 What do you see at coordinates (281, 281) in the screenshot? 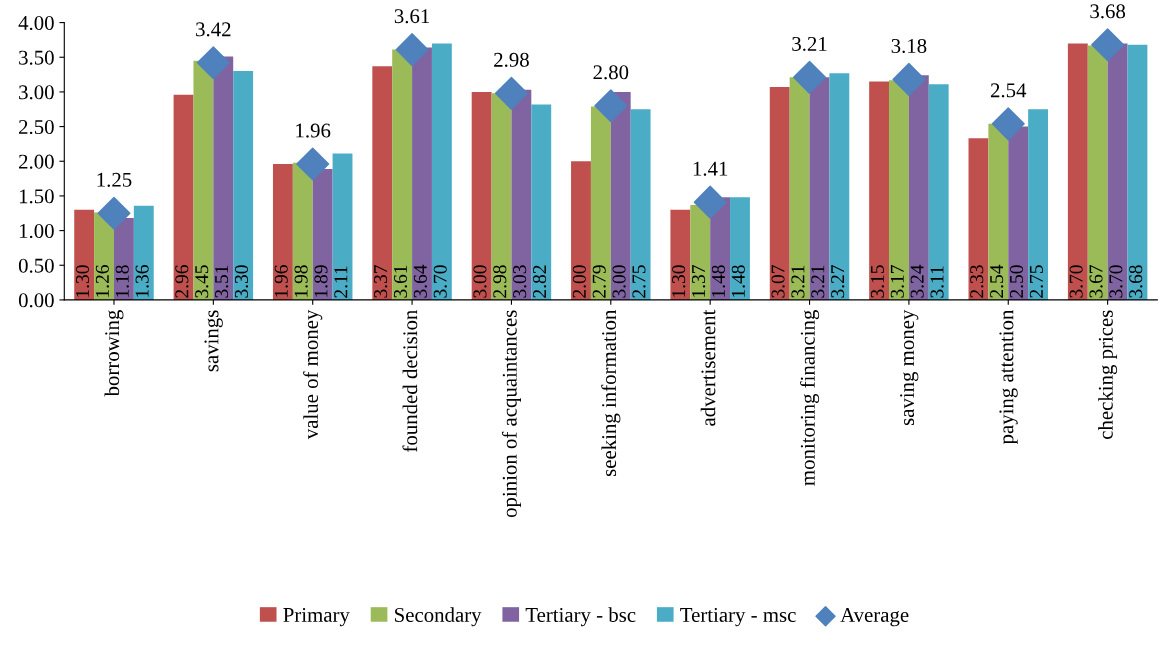
I see `data-label: 1.96` at bounding box center [281, 281].